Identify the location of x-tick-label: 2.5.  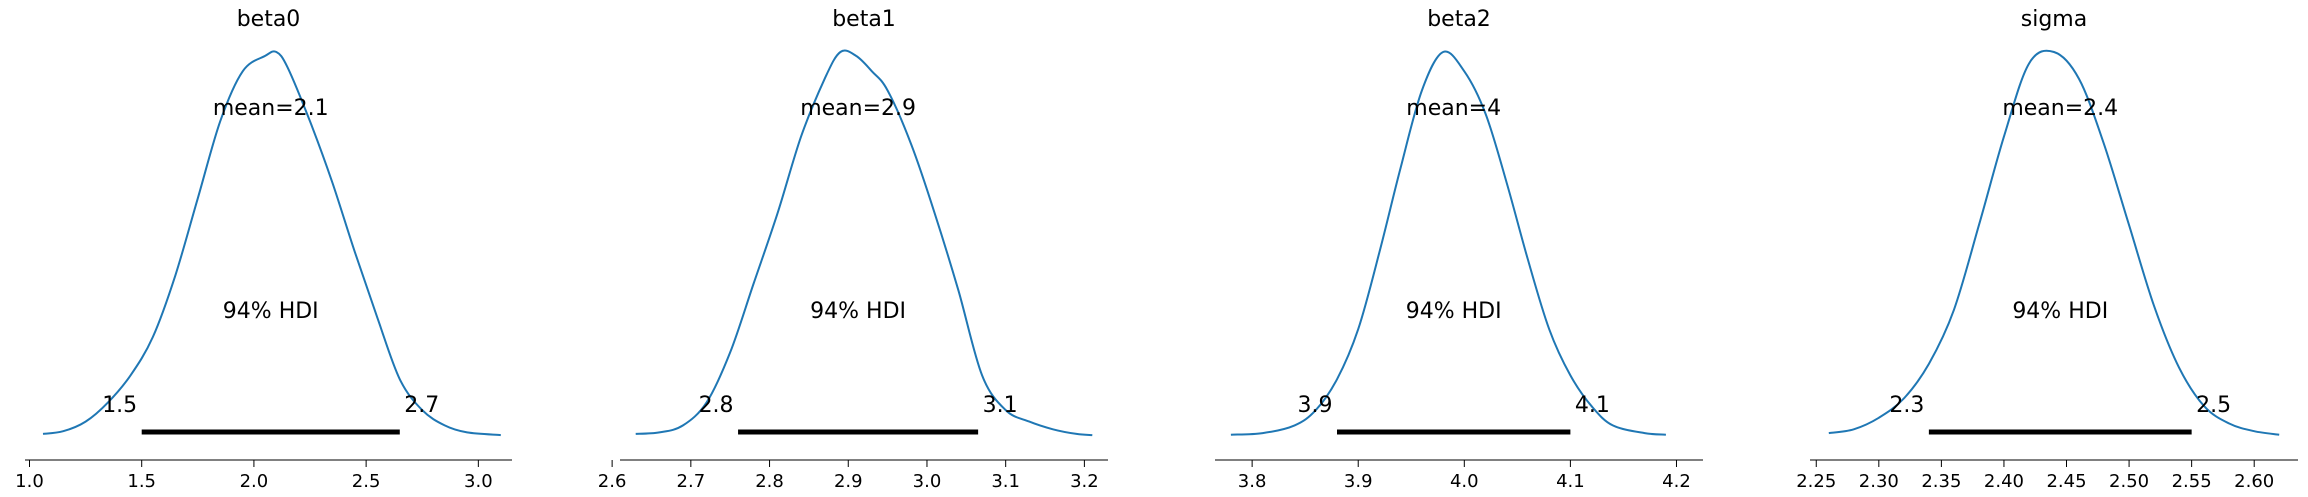
(366, 481).